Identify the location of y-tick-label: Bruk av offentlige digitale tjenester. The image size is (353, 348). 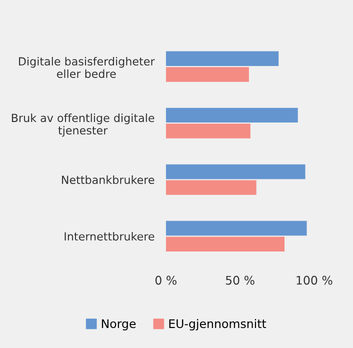
(83, 125).